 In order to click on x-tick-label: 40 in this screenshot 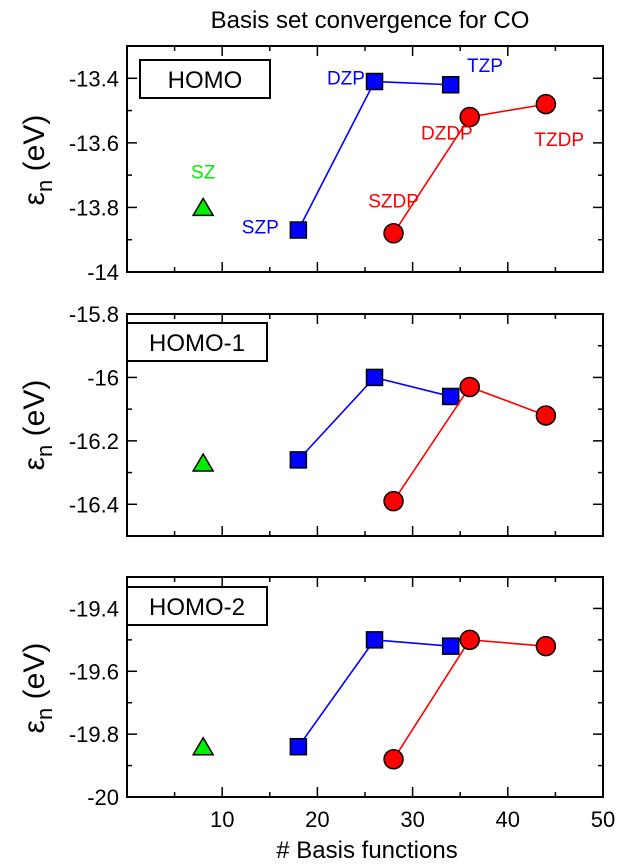, I will do `click(508, 819)`.